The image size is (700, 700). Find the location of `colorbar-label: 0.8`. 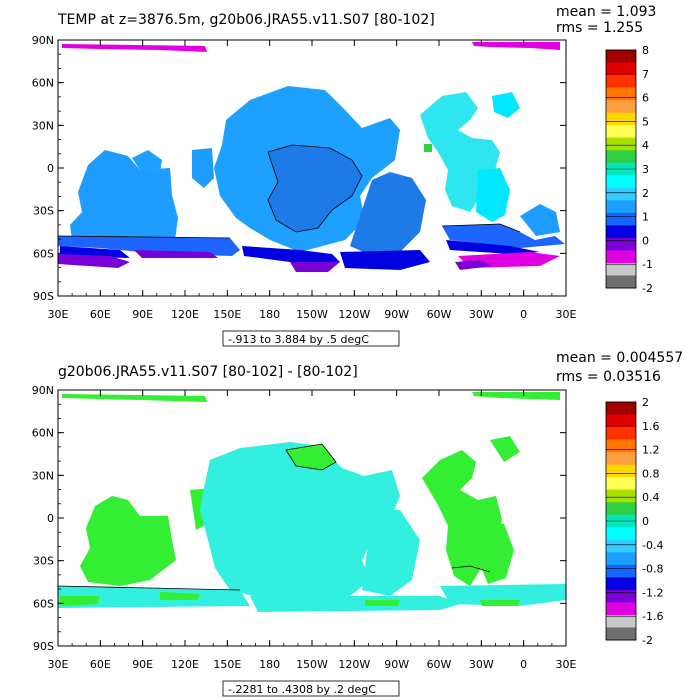

colorbar-label: 0.8 is located at coordinates (651, 473).